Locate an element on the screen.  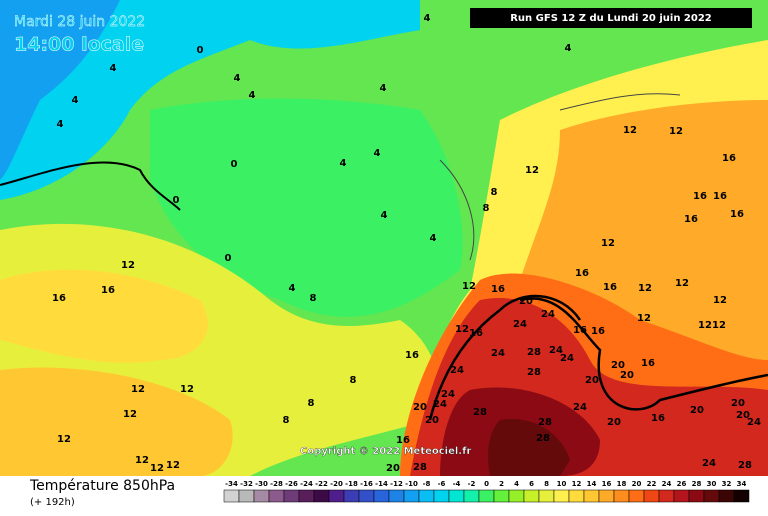
run-box is located at coordinates (611, 18).